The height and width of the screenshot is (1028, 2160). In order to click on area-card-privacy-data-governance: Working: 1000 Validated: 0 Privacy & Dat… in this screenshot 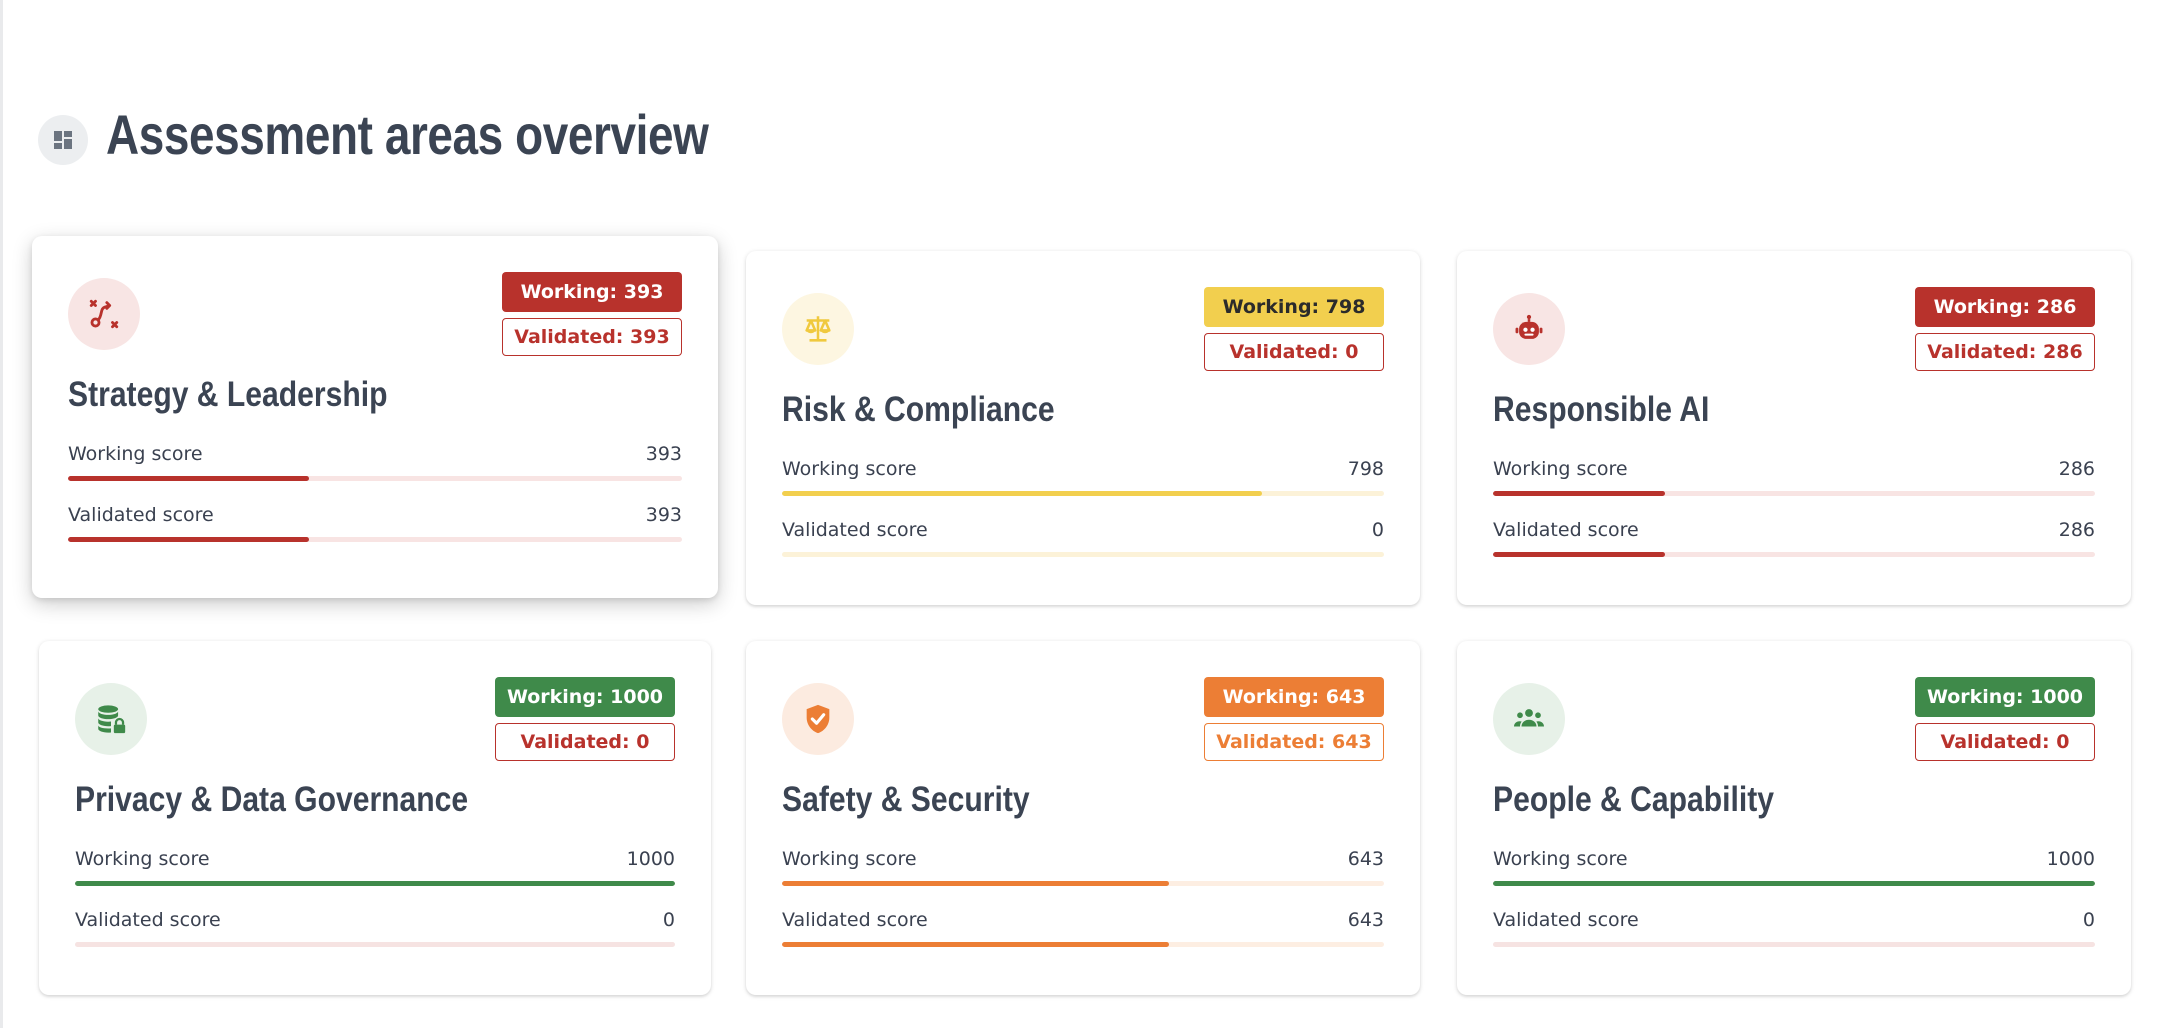, I will do `click(375, 818)`.